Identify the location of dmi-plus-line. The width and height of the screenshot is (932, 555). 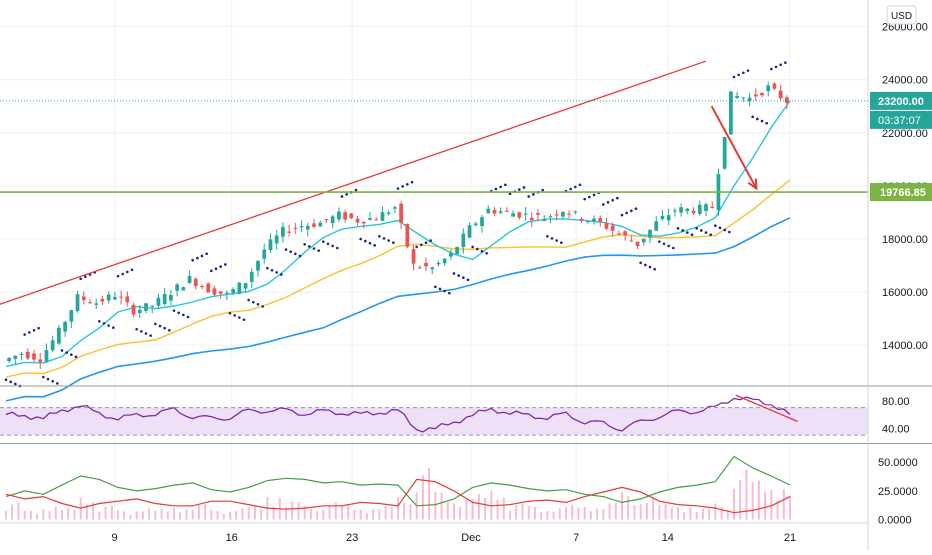
(398, 481).